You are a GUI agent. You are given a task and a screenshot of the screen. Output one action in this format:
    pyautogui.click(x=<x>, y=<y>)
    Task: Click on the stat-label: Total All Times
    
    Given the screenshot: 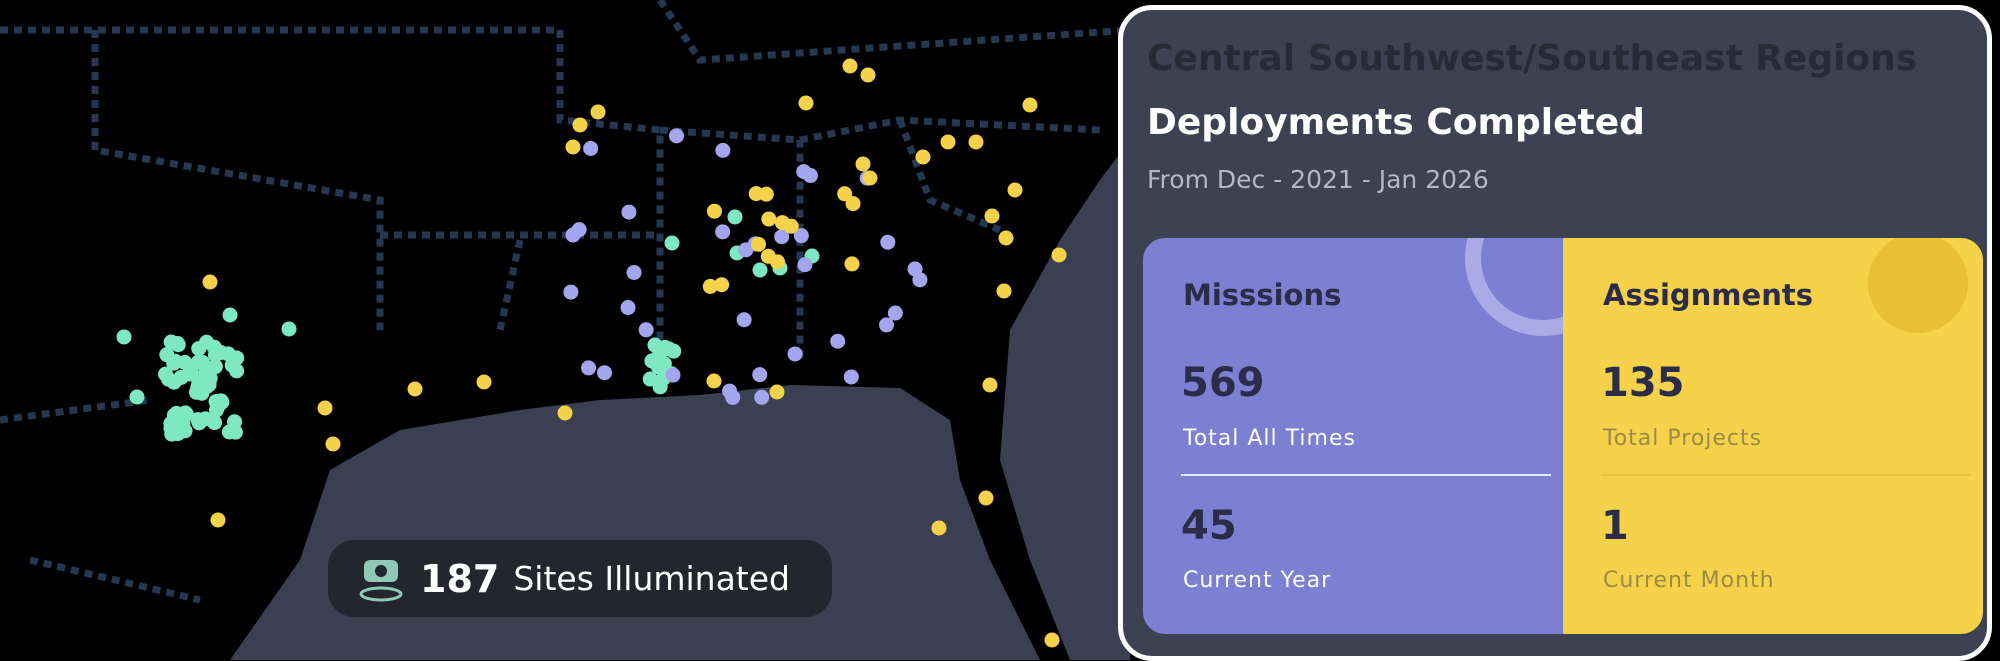 What is the action you would take?
    pyautogui.click(x=1269, y=438)
    